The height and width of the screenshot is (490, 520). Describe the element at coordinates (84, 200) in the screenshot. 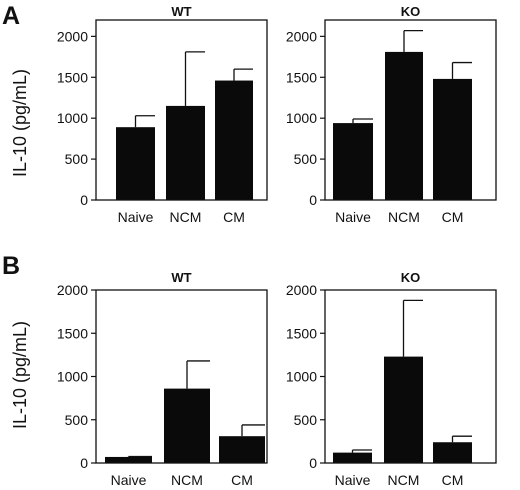

I see `y-tick-label-a-wt-0: 0` at that location.